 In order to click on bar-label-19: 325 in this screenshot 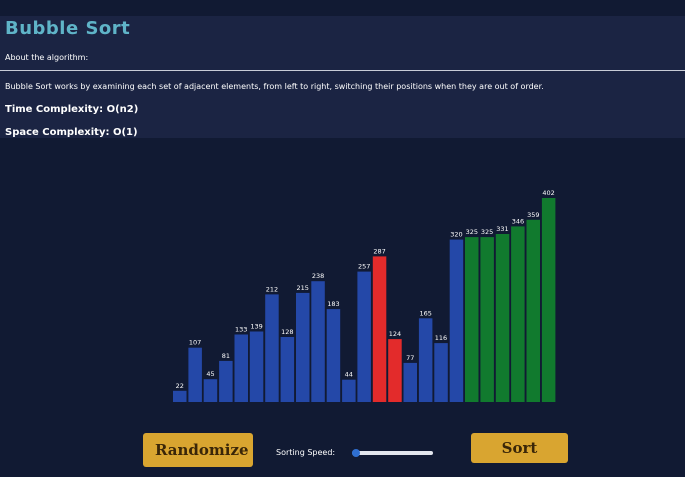, I will do `click(472, 232)`.